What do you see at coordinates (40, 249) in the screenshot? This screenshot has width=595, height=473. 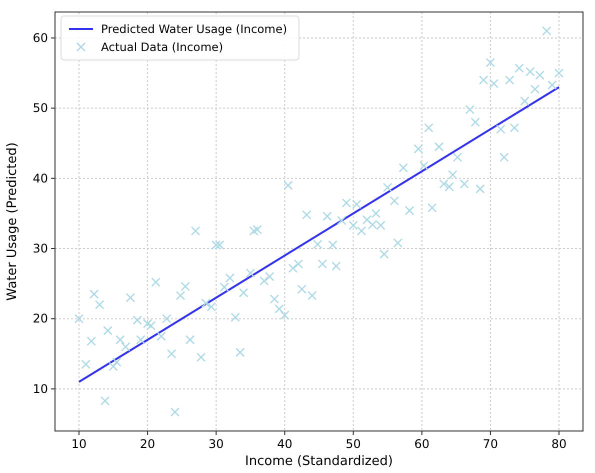 I see `y-tick-label: 30` at bounding box center [40, 249].